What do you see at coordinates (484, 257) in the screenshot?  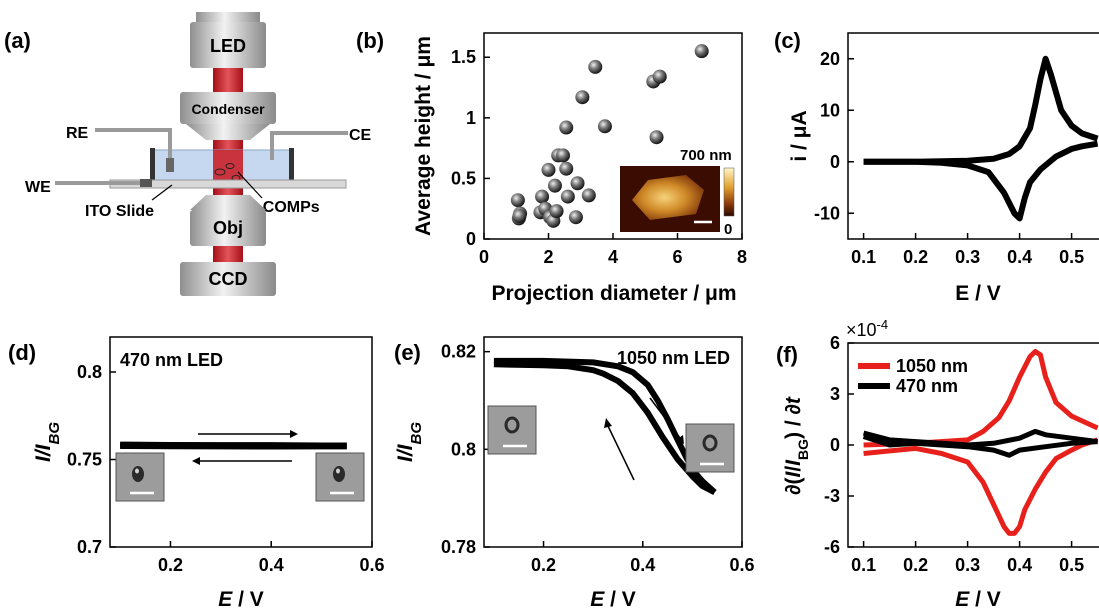 I see `xtick-label: 0` at bounding box center [484, 257].